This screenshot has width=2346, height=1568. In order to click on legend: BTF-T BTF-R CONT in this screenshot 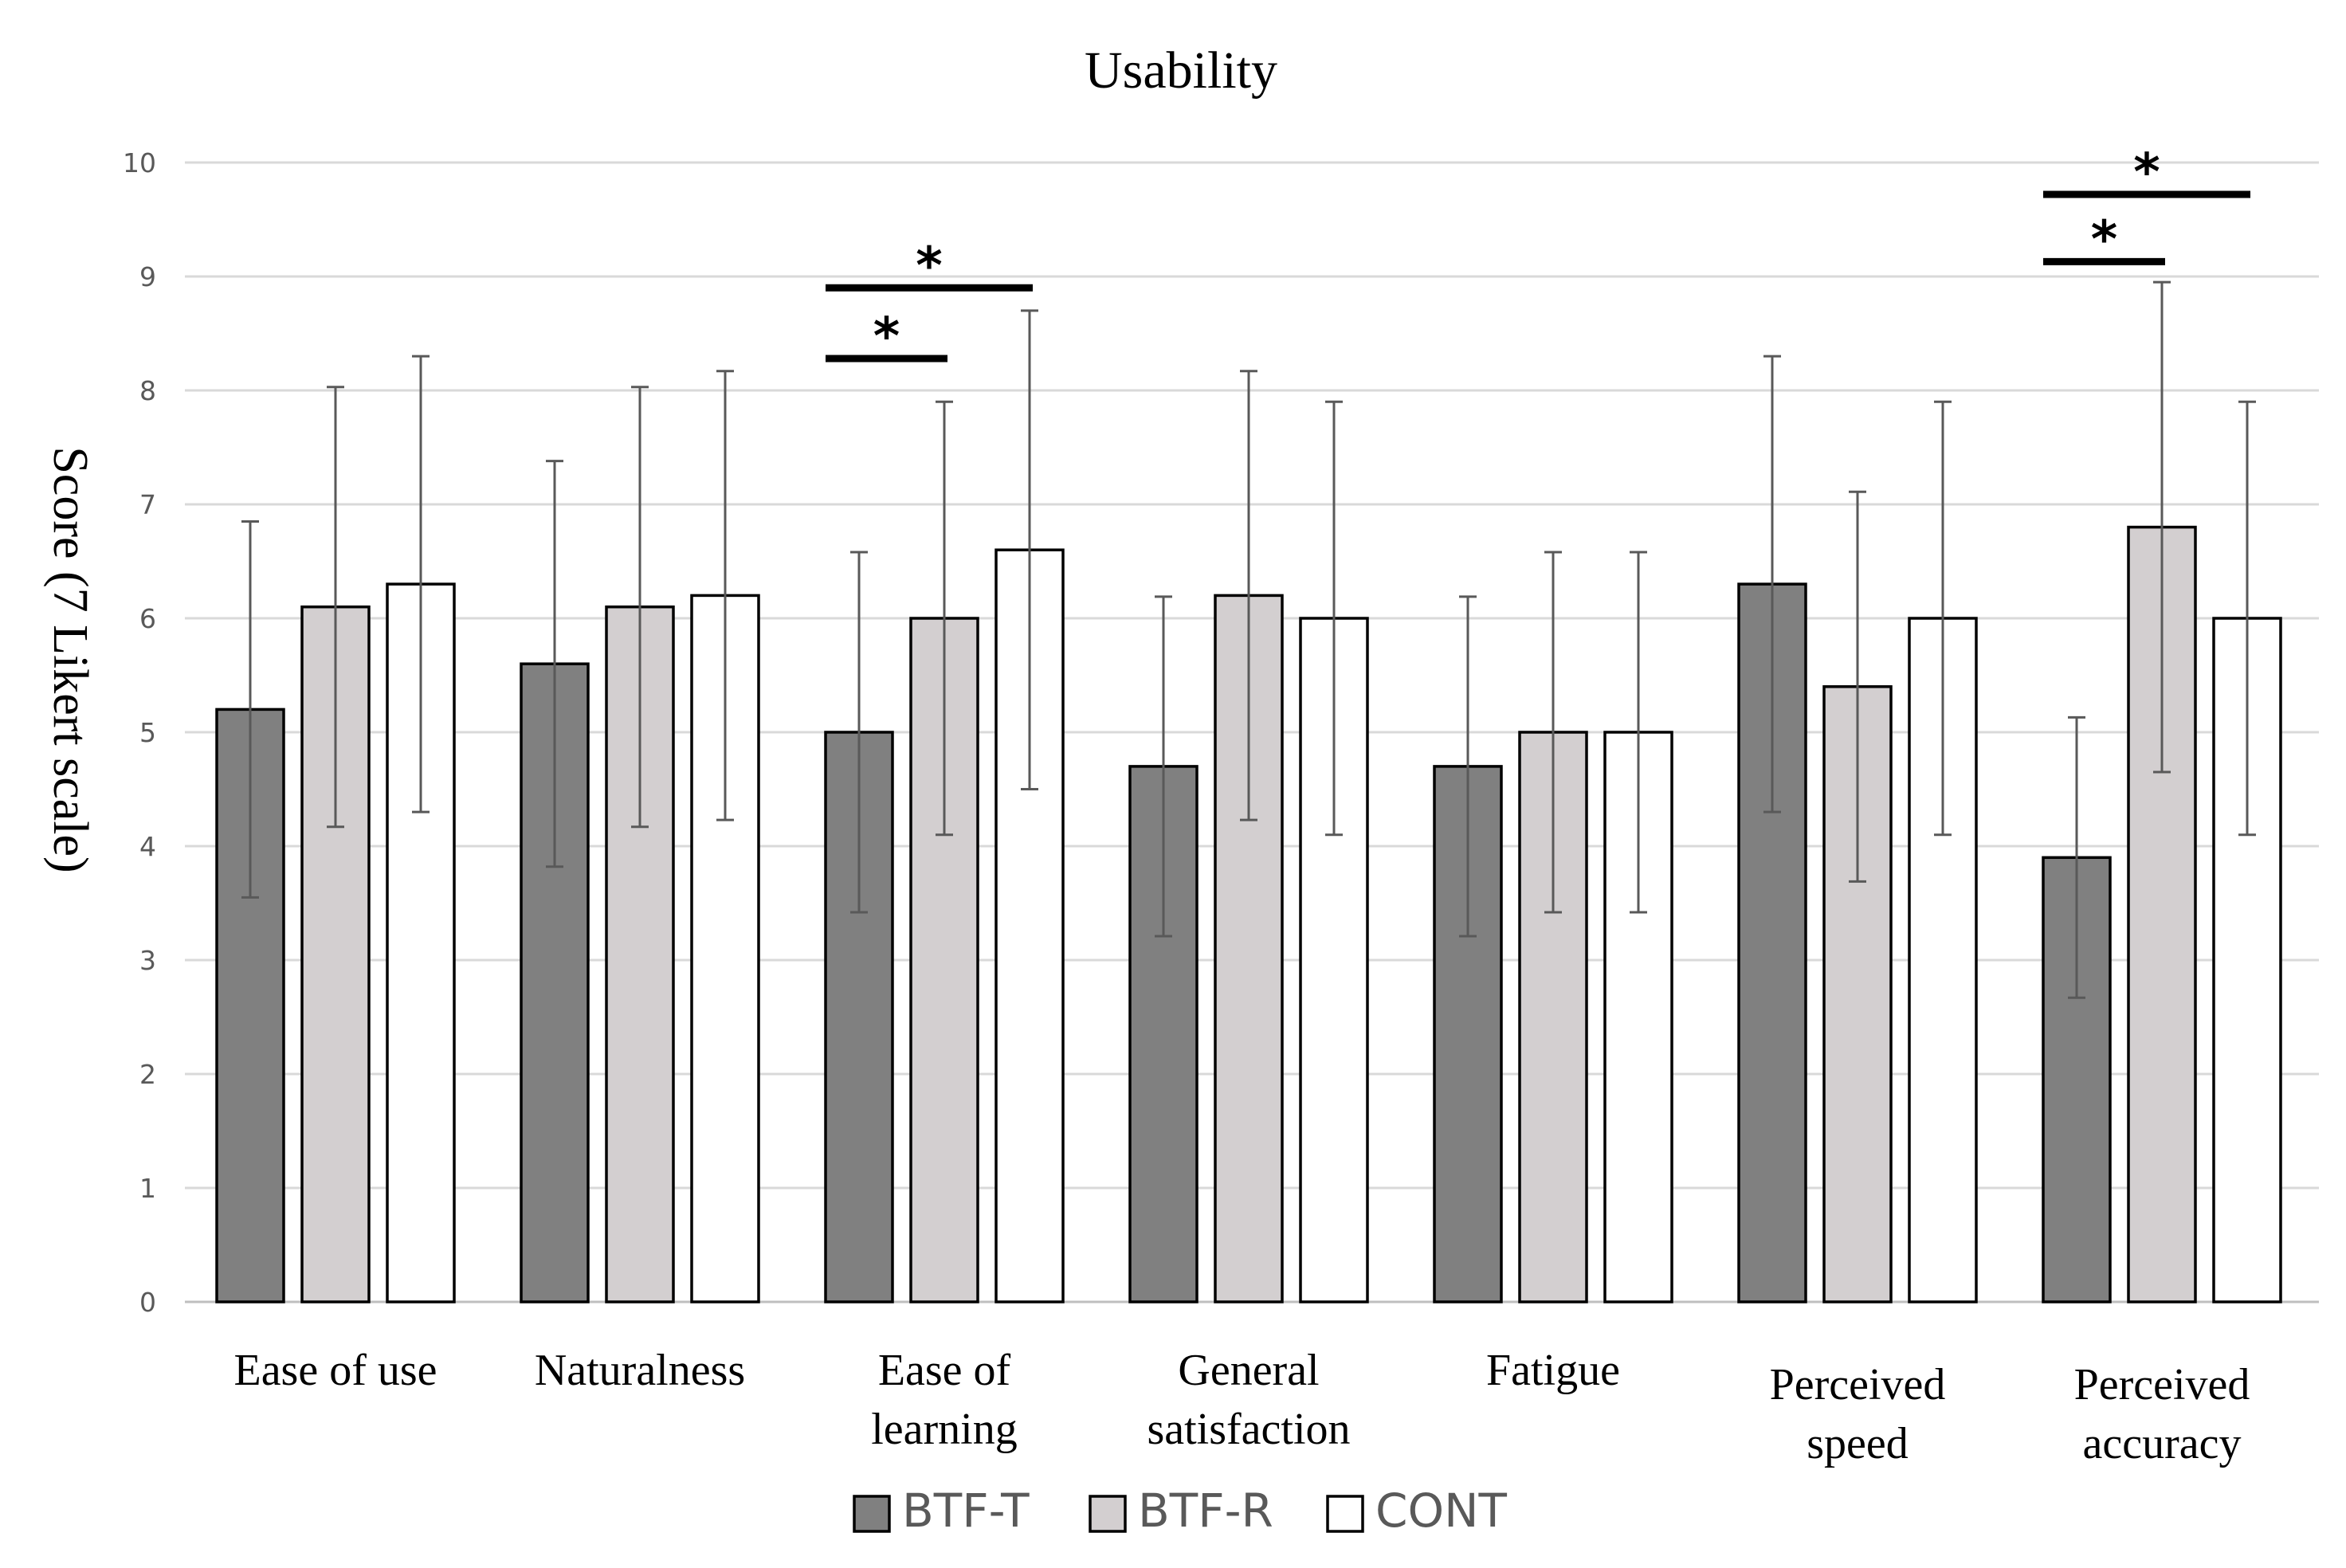, I will do `click(1180, 1511)`.